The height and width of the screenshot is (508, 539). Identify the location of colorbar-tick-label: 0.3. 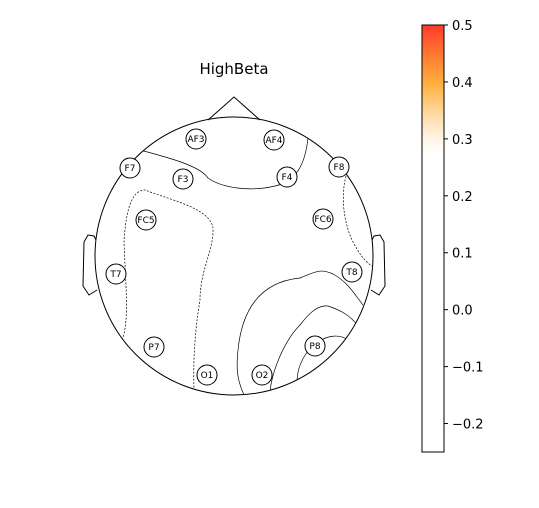
(462, 140).